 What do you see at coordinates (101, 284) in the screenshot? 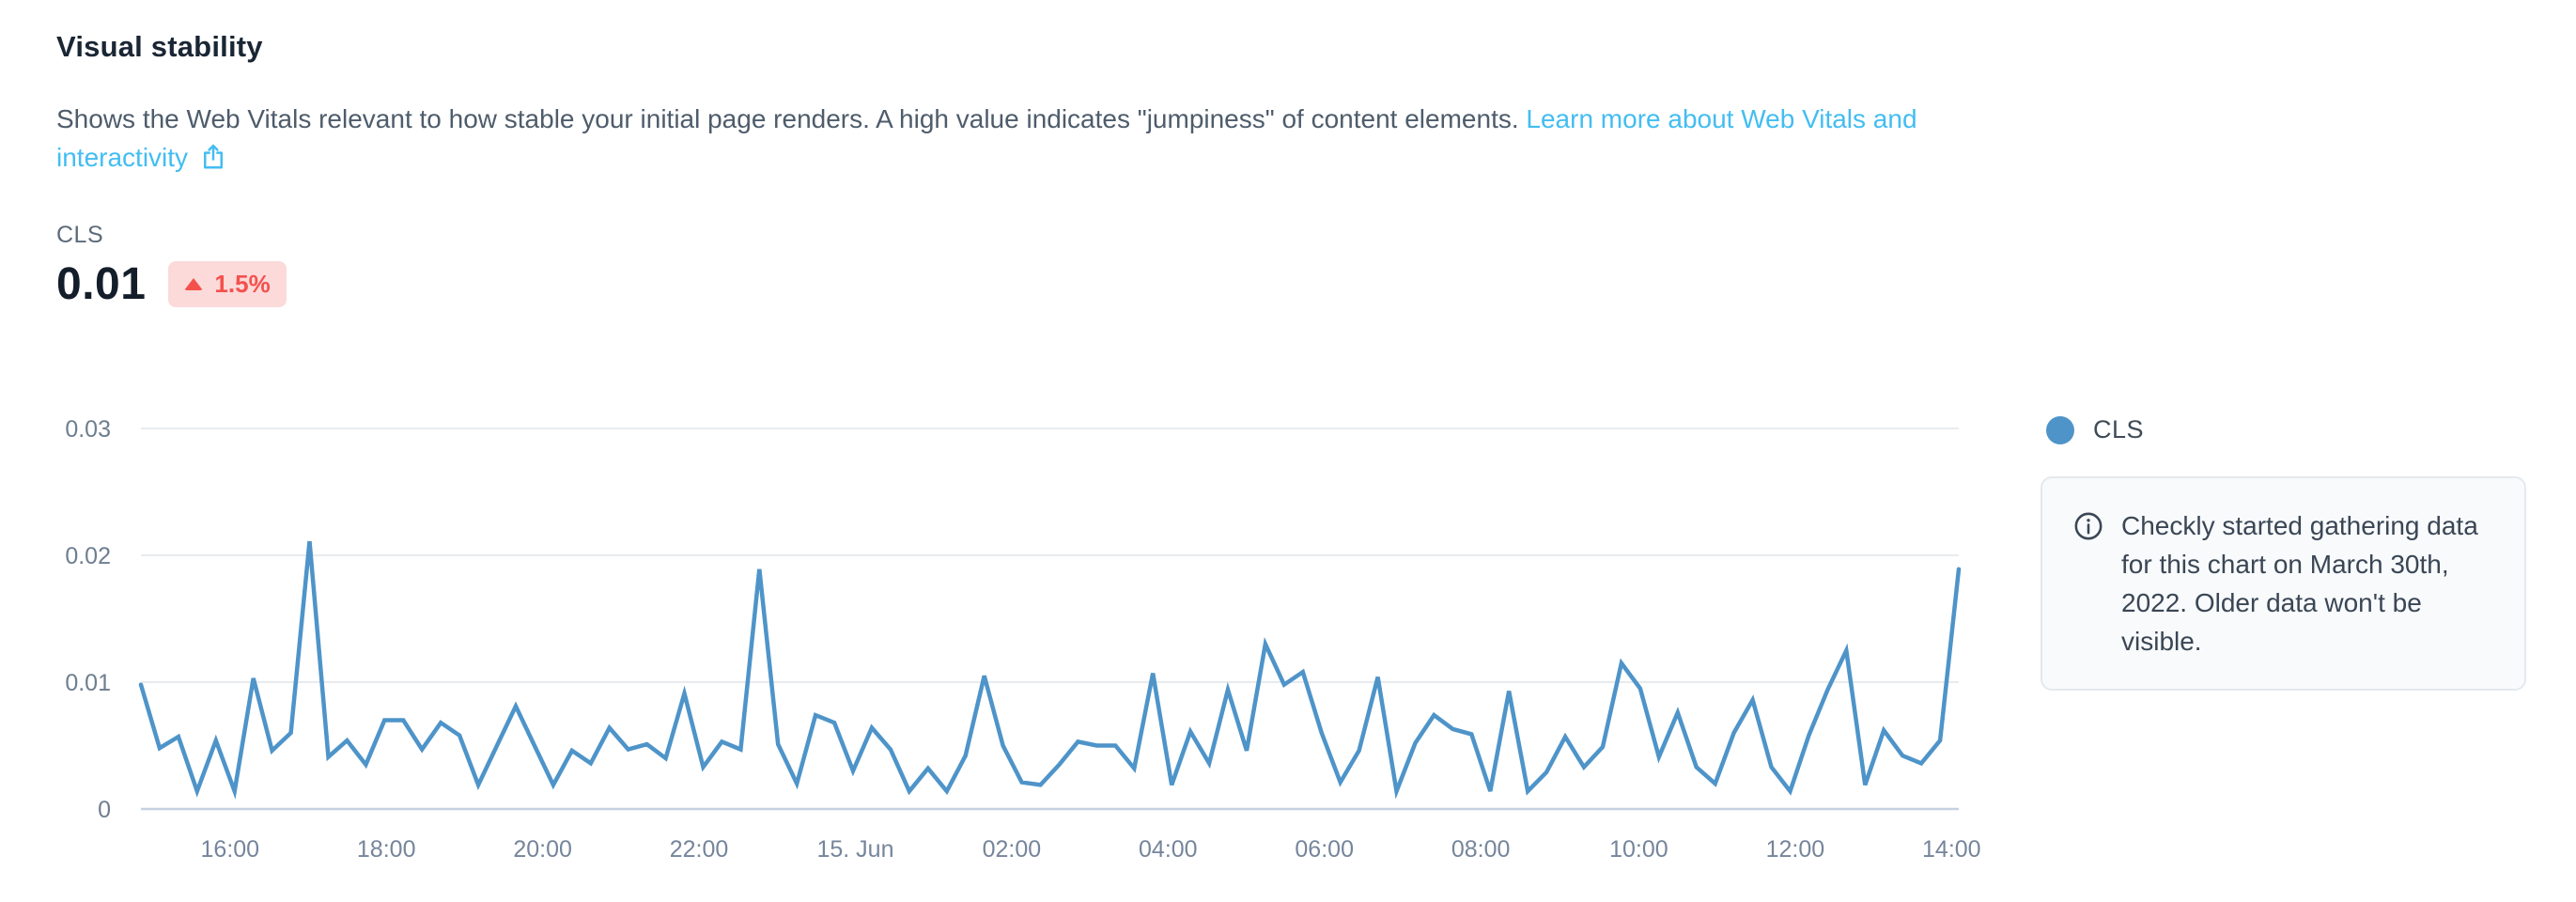
I see `metric-value: 0.01` at bounding box center [101, 284].